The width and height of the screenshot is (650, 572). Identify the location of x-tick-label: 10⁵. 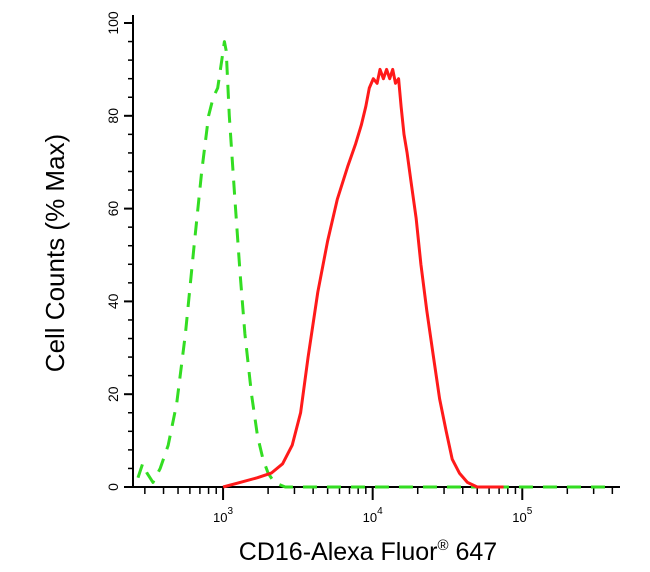
(522, 515).